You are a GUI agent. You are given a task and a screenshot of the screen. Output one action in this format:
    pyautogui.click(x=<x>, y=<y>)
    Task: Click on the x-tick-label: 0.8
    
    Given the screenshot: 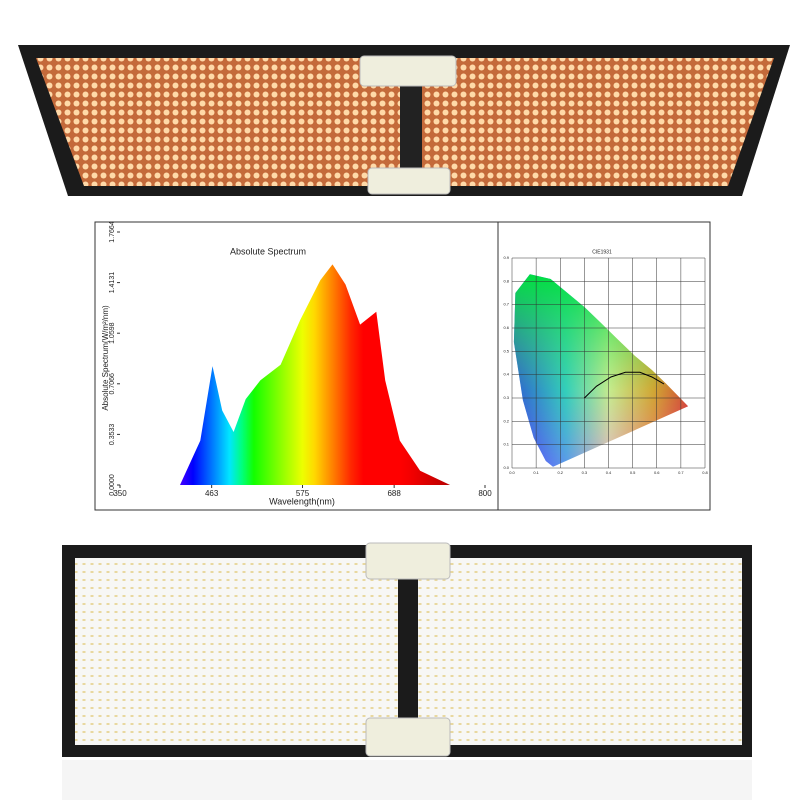 What is the action you would take?
    pyautogui.click(x=705, y=472)
    